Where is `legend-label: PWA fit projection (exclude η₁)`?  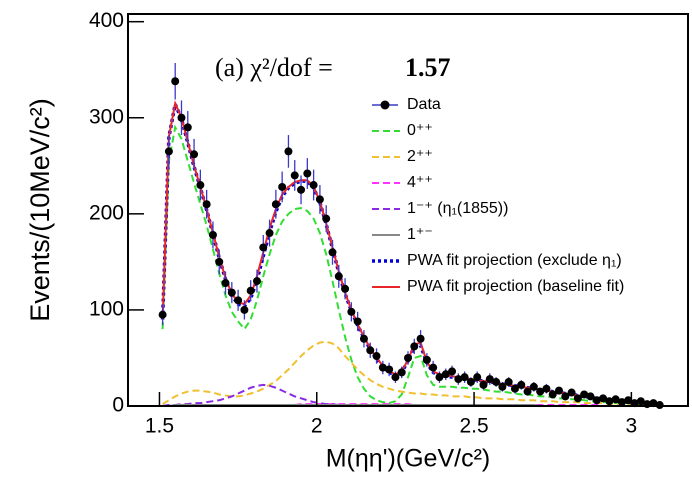
legend-label: PWA fit projection (exclude η₁) is located at coordinates (514, 260).